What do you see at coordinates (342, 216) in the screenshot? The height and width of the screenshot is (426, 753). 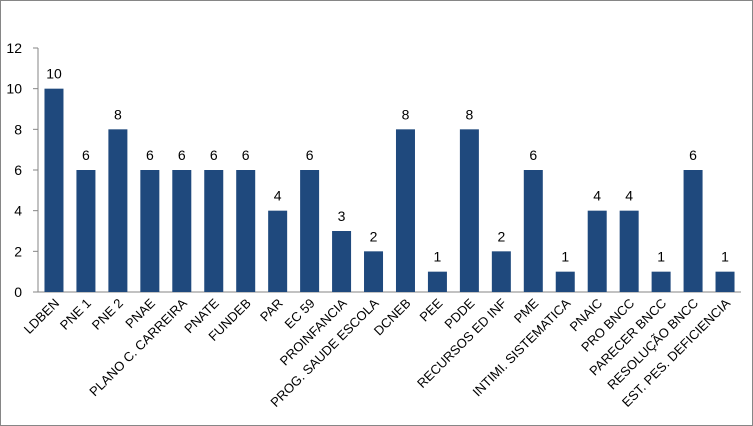 I see `data-label: 3` at bounding box center [342, 216].